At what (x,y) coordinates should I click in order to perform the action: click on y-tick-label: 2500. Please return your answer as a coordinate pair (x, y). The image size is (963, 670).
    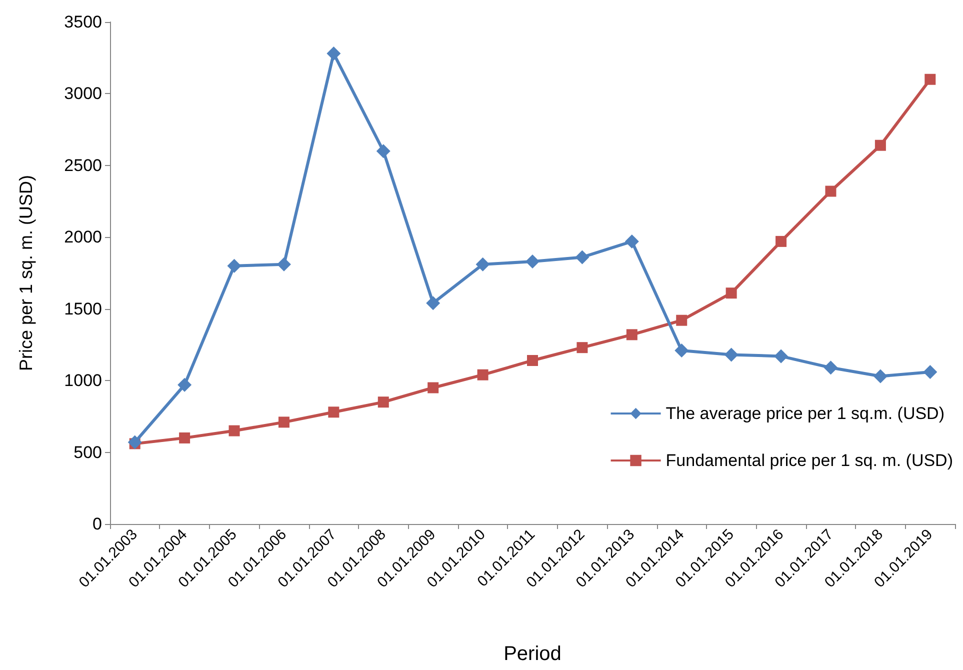
    Looking at the image, I should click on (83, 165).